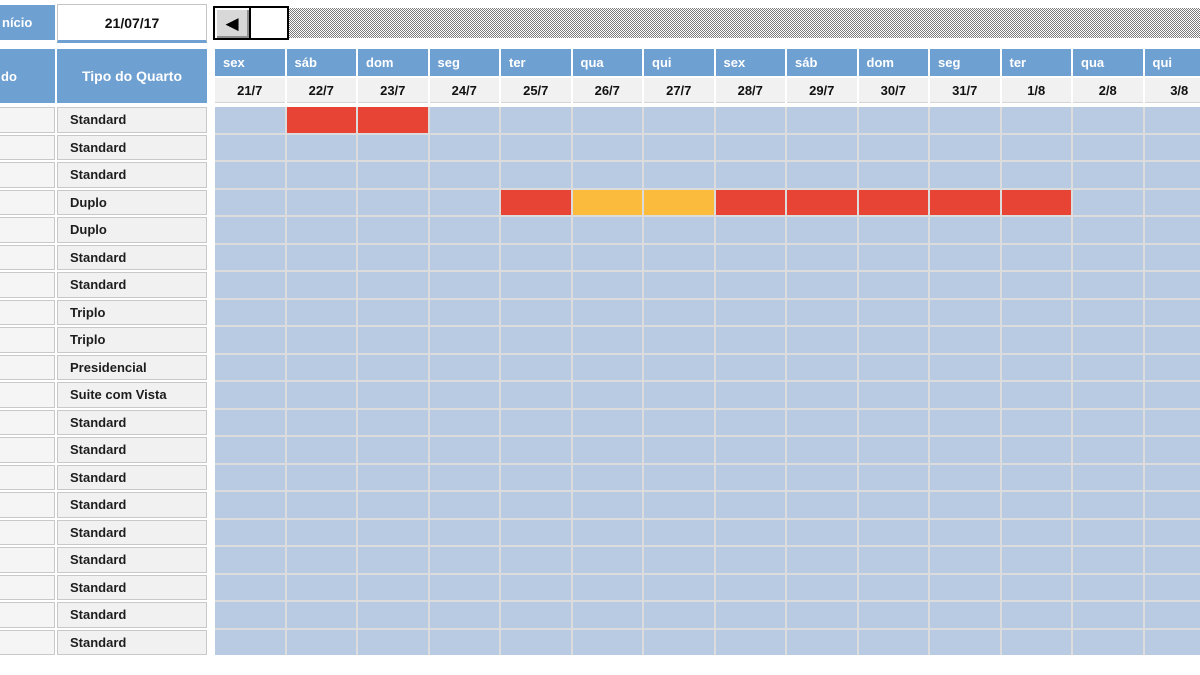 The height and width of the screenshot is (675, 1200). Describe the element at coordinates (269, 23) in the screenshot. I see `scrollbar-thumb` at that location.